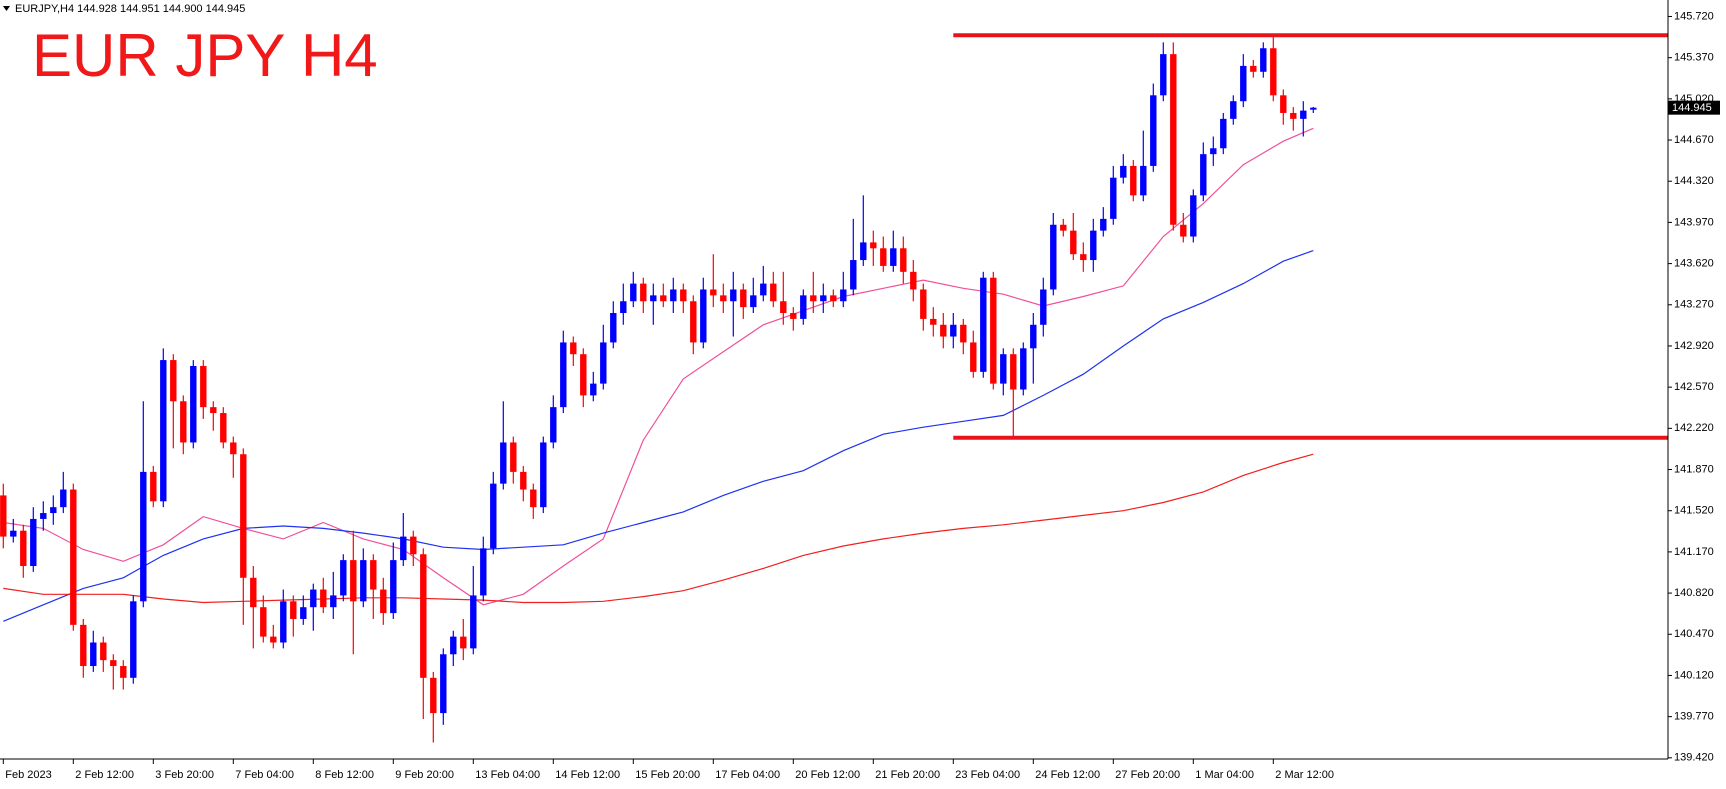 This screenshot has width=1726, height=789. What do you see at coordinates (1694, 511) in the screenshot?
I see `y-tick-label: 141.520` at bounding box center [1694, 511].